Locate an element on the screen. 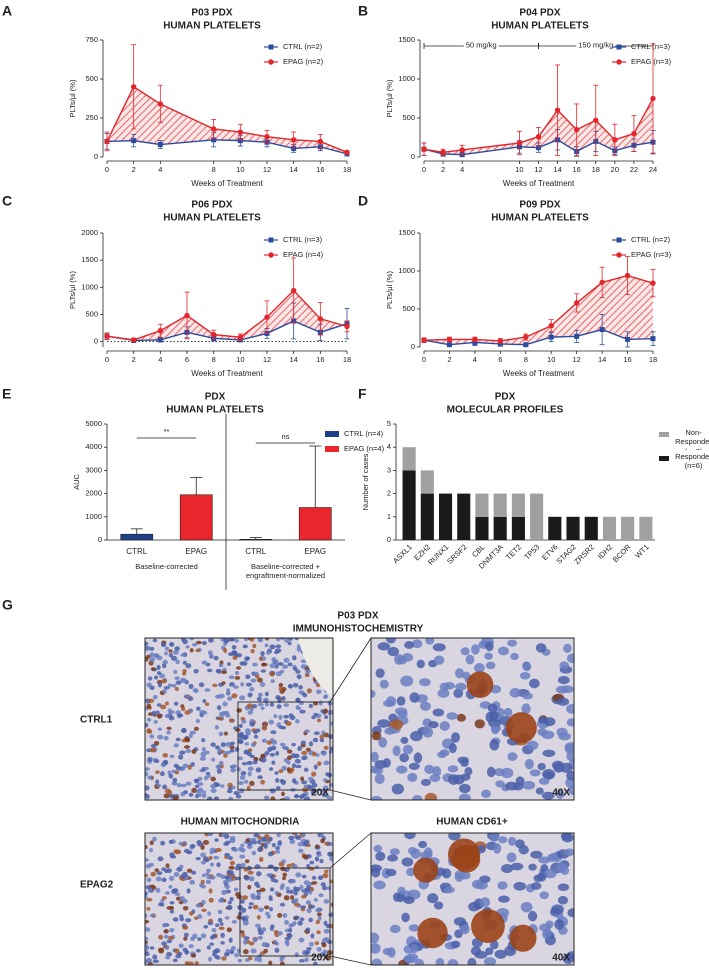 This screenshot has height=970, width=709. significance-label: ** is located at coordinates (167, 431).